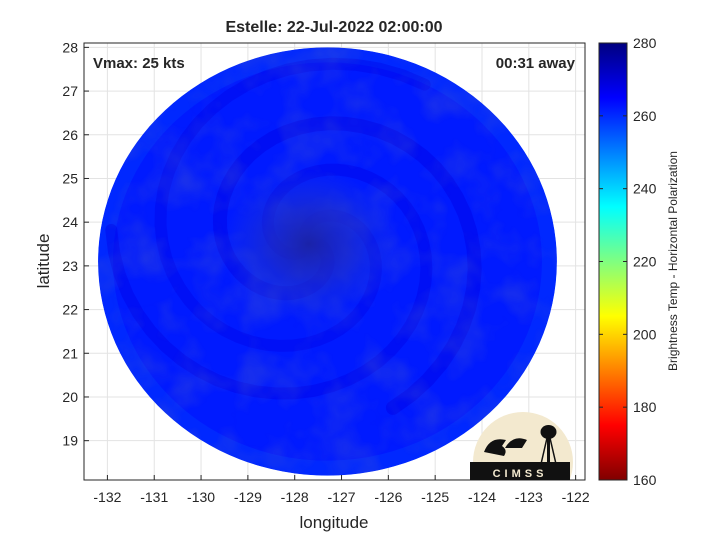  Describe the element at coordinates (645, 43) in the screenshot. I see `colorbar-tick-label: 280` at that location.